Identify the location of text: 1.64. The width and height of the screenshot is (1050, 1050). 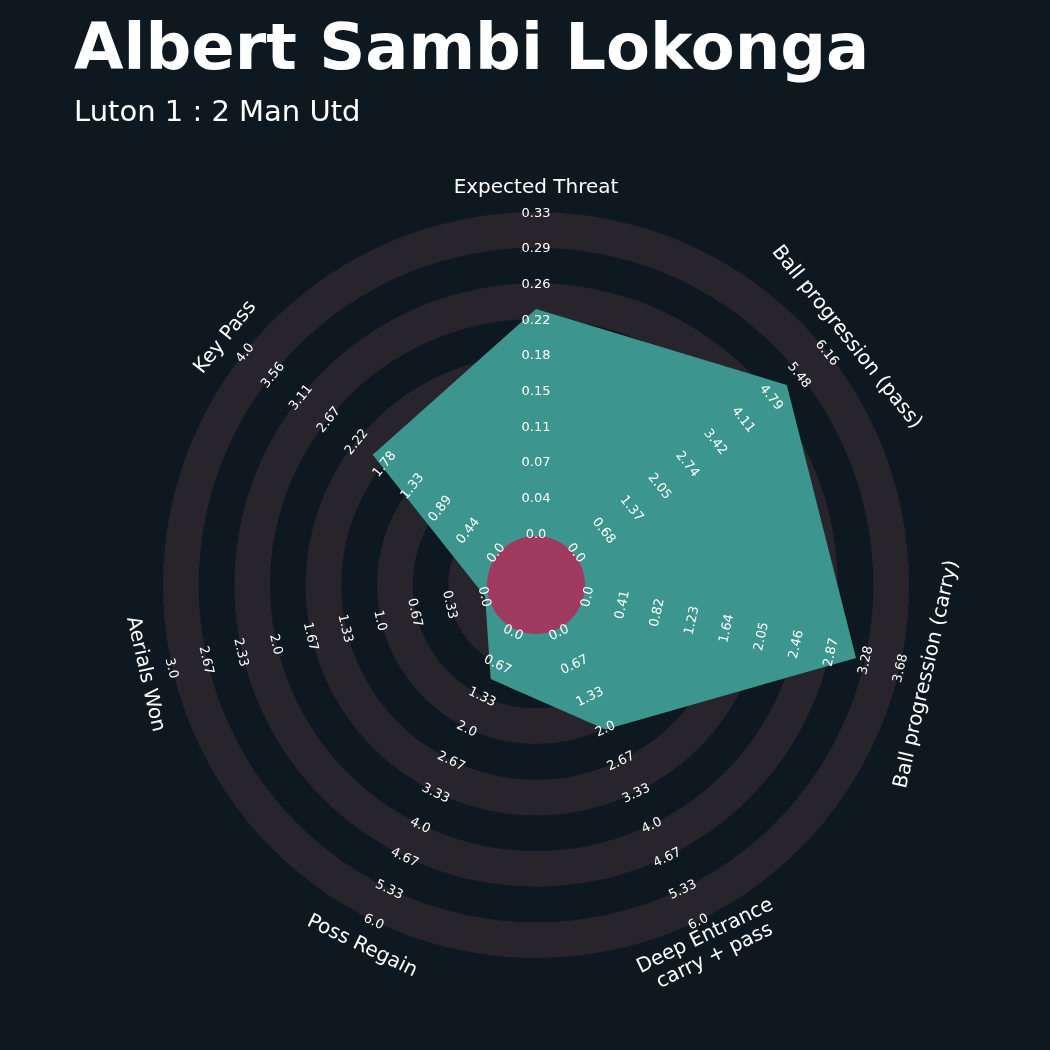
(726, 628).